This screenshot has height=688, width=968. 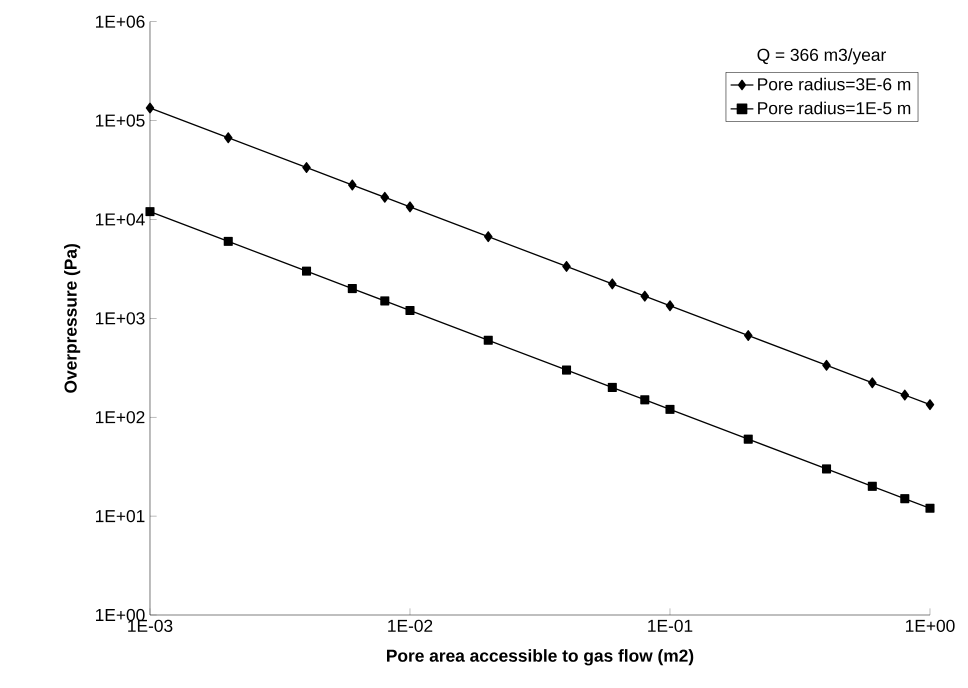 I want to click on x-tick-label: 1E+00, so click(x=930, y=626).